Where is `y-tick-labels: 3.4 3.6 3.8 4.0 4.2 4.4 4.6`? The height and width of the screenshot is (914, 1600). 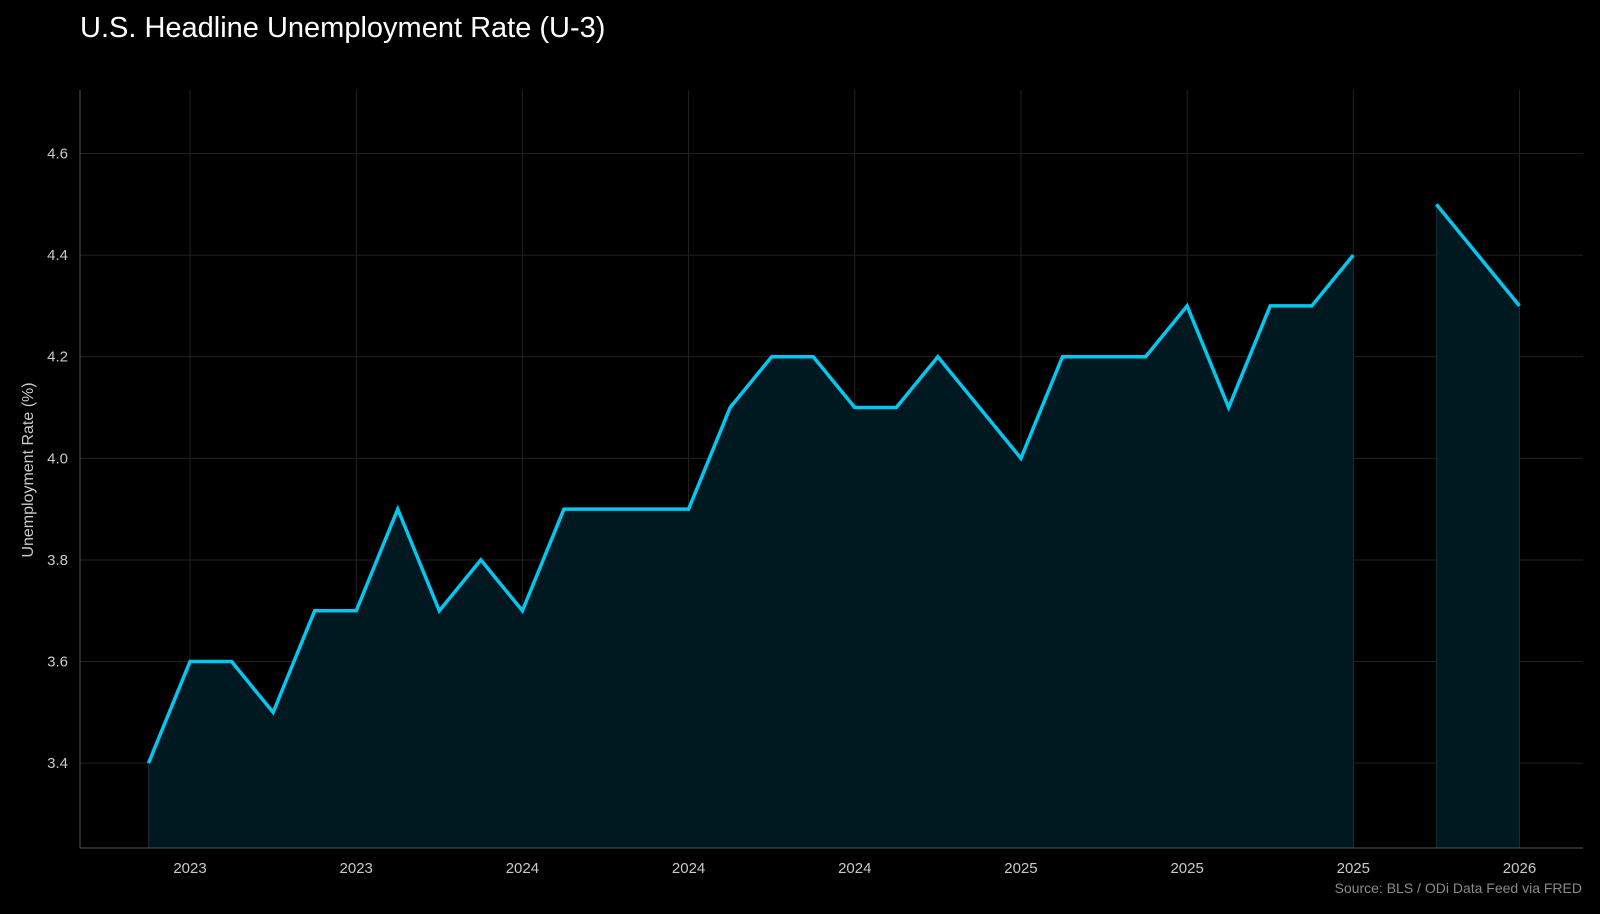 y-tick-labels: 3.4 3.6 3.8 4.0 4.2 4.4 4.6 is located at coordinates (57, 459).